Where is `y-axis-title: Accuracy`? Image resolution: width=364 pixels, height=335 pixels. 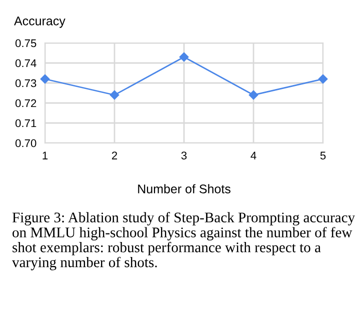
y-axis-title: Accuracy is located at coordinates (40, 22).